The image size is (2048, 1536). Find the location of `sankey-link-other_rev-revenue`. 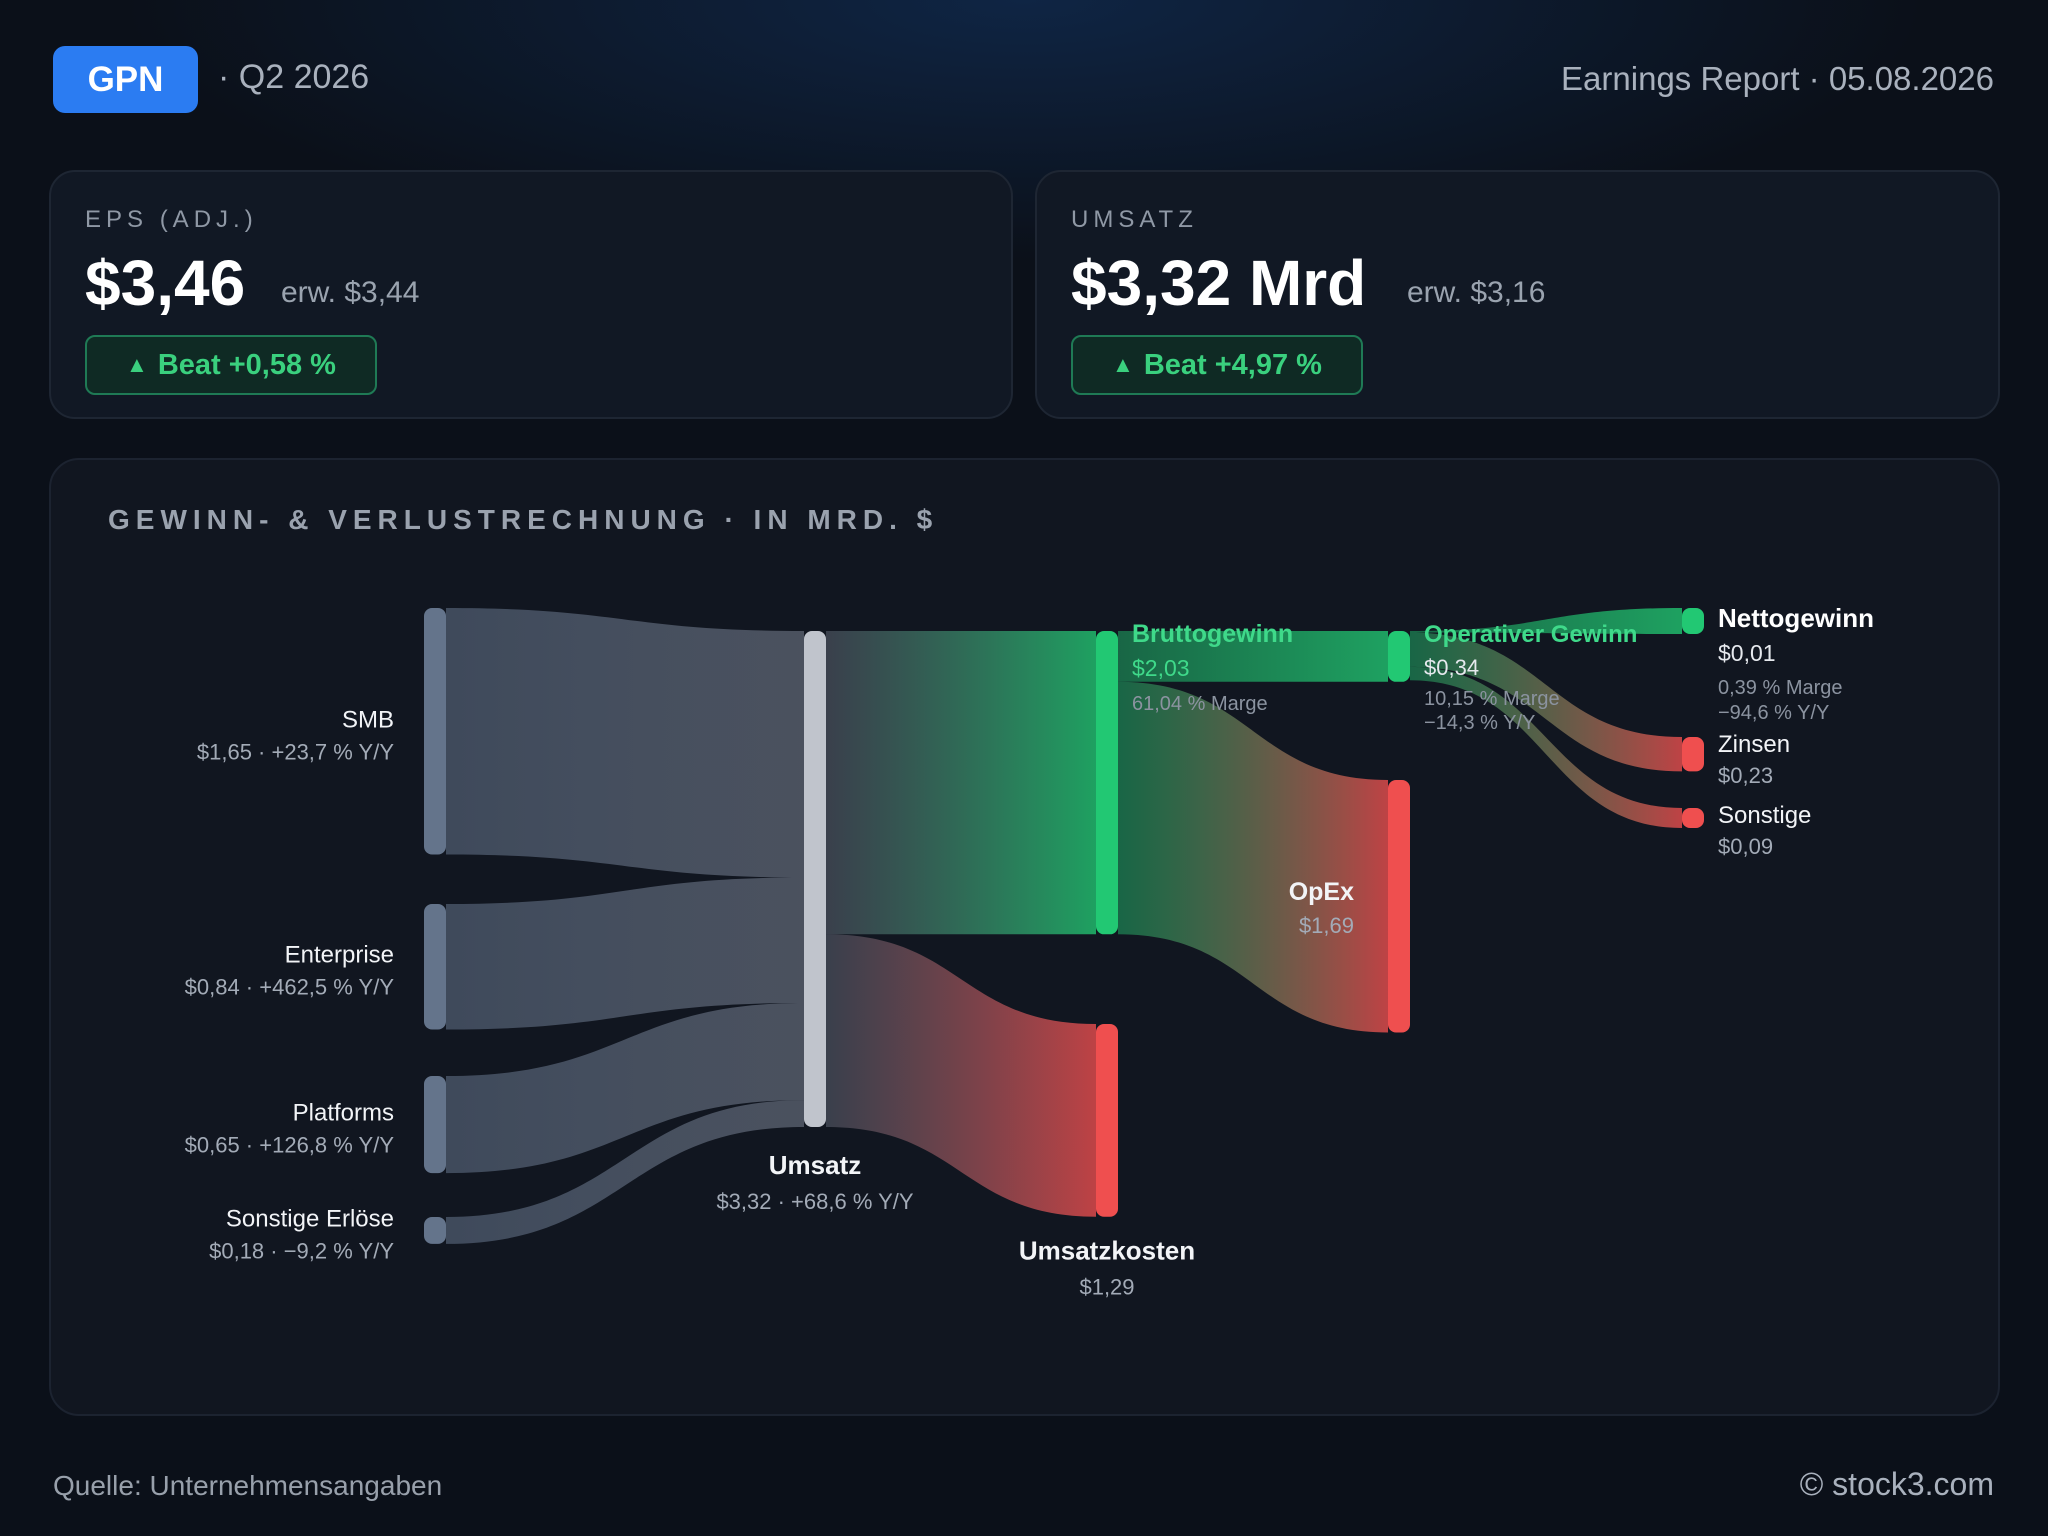

sankey-link-other_rev-revenue is located at coordinates (625, 1172).